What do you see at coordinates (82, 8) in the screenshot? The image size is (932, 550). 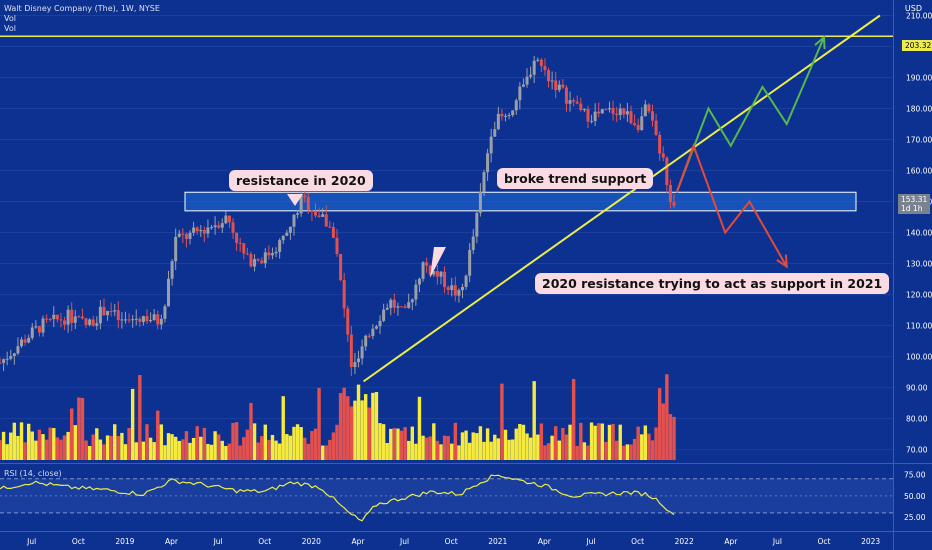 I see `symbol-title: Walt Disney Company (The), 1W, NYSE` at bounding box center [82, 8].